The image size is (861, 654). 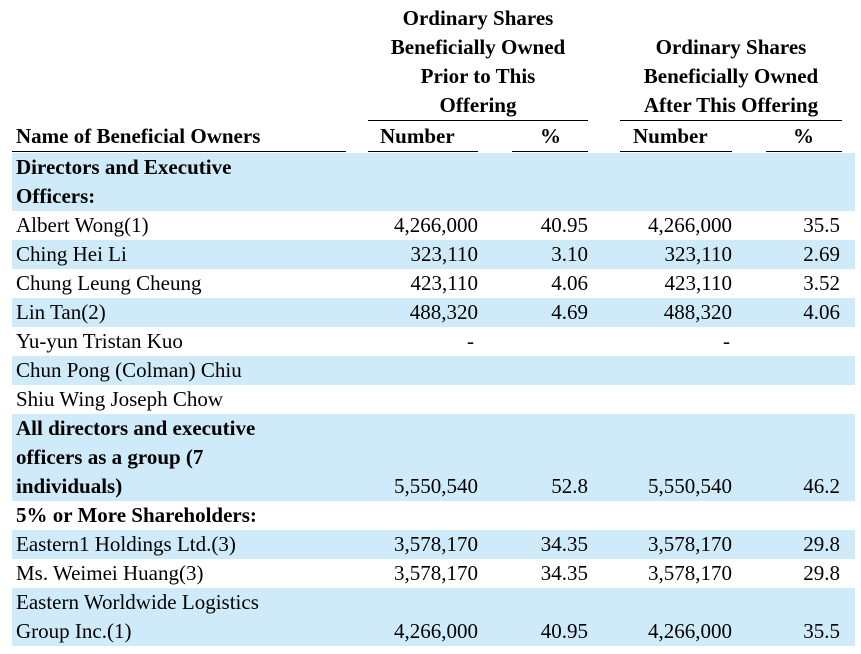 I want to click on section-label-shareholders: 5% or More Shareholders:, so click(x=136, y=515).